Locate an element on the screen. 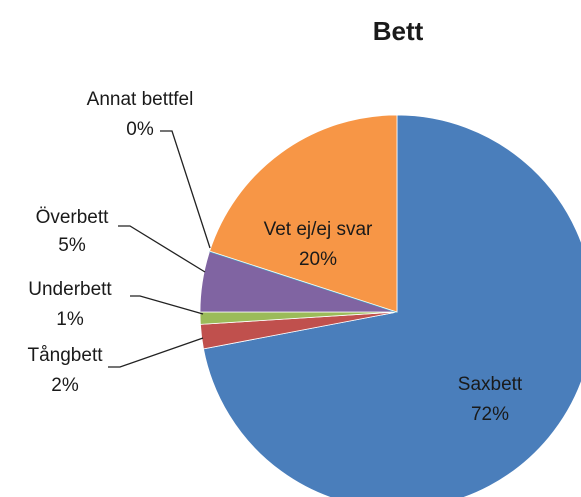  slice-value-label: 72% is located at coordinates (490, 414).